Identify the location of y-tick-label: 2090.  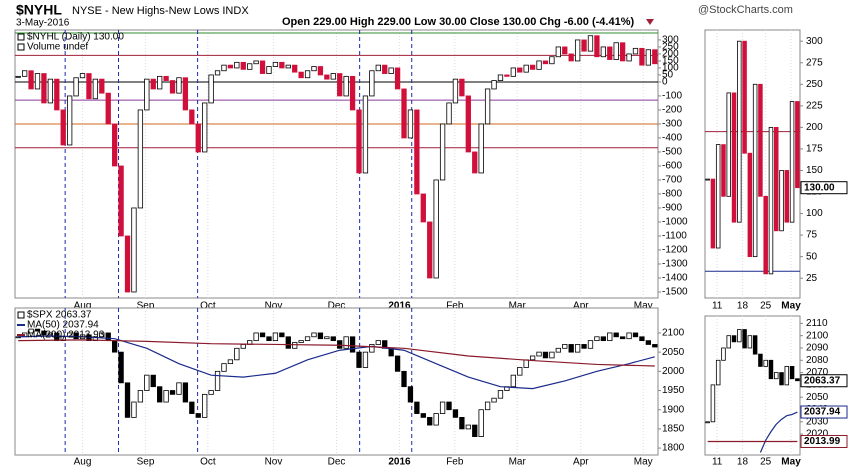
(817, 348).